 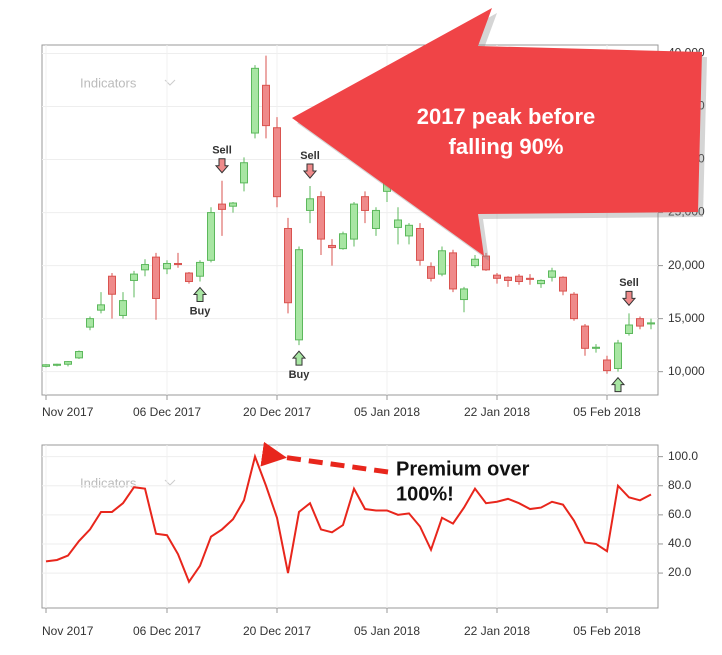 I want to click on y-tick-label: 60.0, so click(x=680, y=514).